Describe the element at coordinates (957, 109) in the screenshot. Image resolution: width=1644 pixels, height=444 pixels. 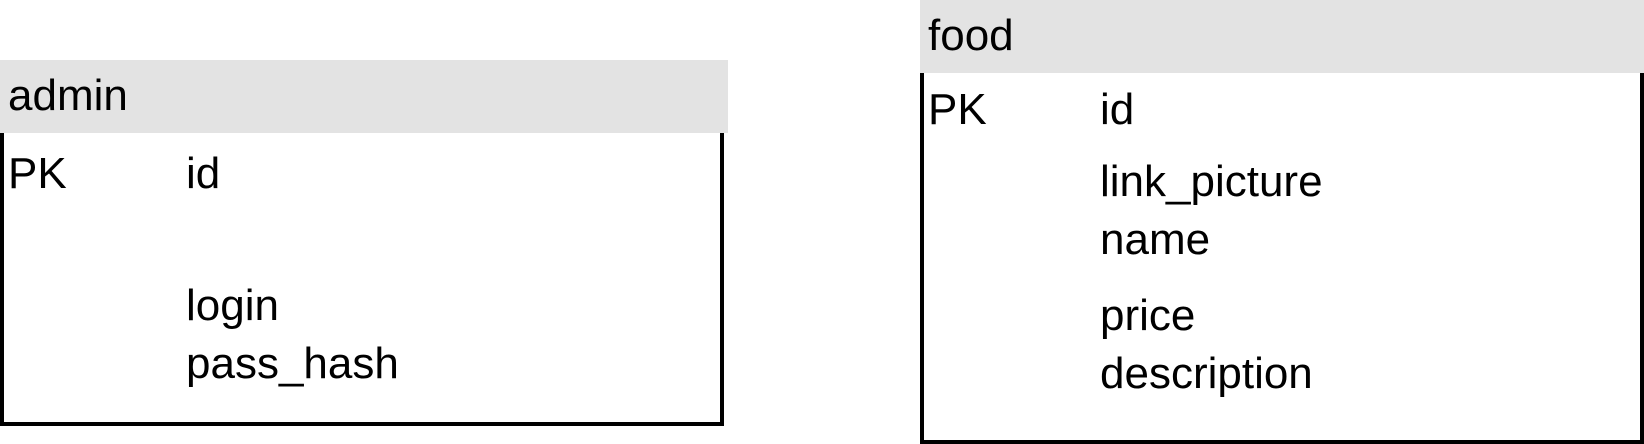
I see `food-pk-label: PK` at that location.